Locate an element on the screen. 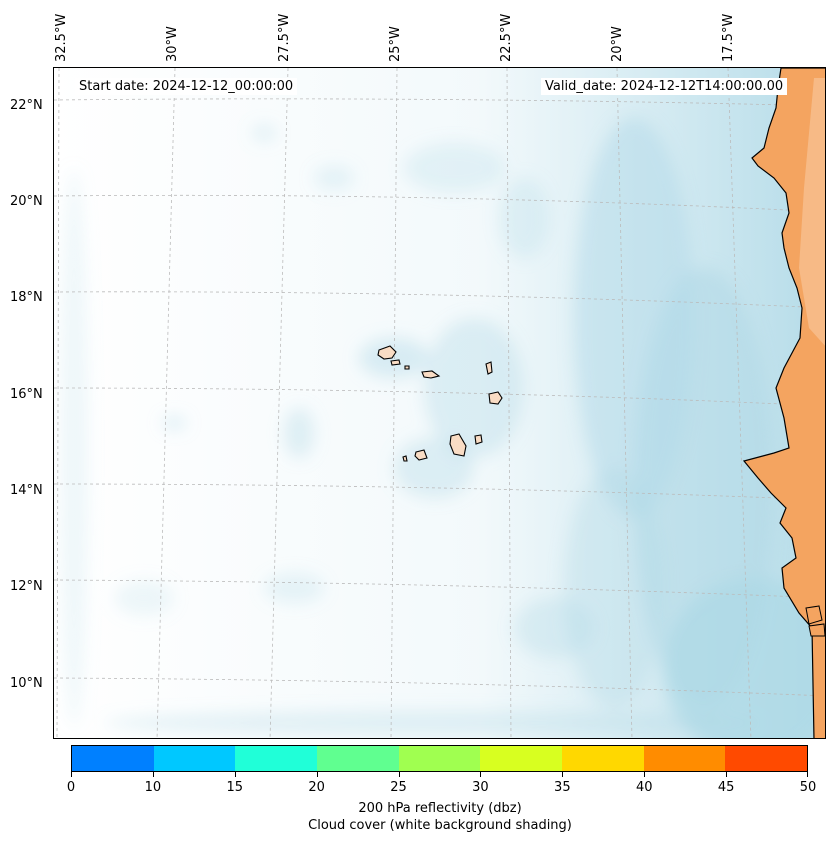 This screenshot has height=843, width=837. colorbar-tick-label: 50 is located at coordinates (808, 787).